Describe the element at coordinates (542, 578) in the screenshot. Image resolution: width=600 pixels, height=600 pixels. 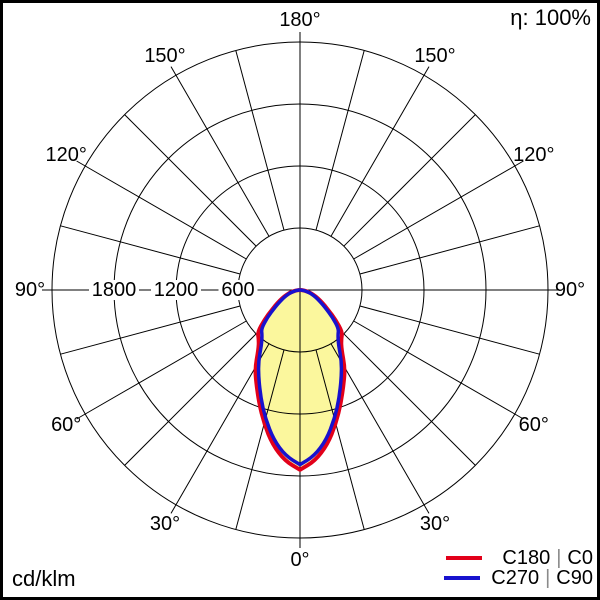
I see `legend-label-c90-c270: C270 | C90` at that location.